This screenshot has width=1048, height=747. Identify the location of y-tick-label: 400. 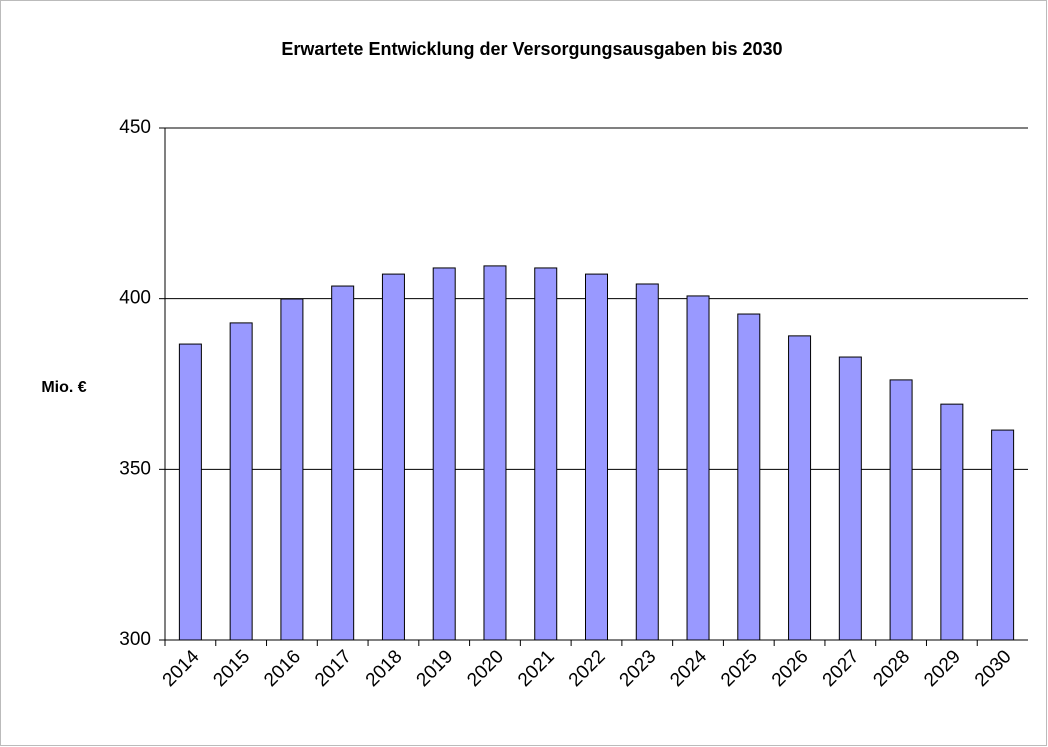
(135, 298).